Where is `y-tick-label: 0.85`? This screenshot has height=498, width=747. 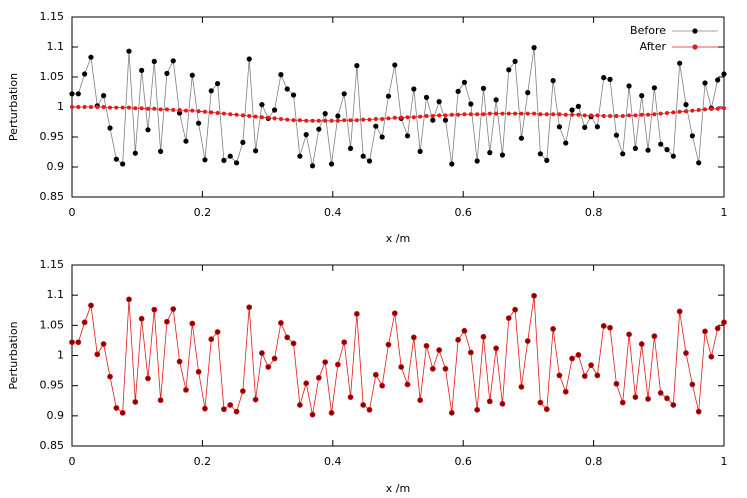 y-tick-label: 0.85 is located at coordinates (52, 196).